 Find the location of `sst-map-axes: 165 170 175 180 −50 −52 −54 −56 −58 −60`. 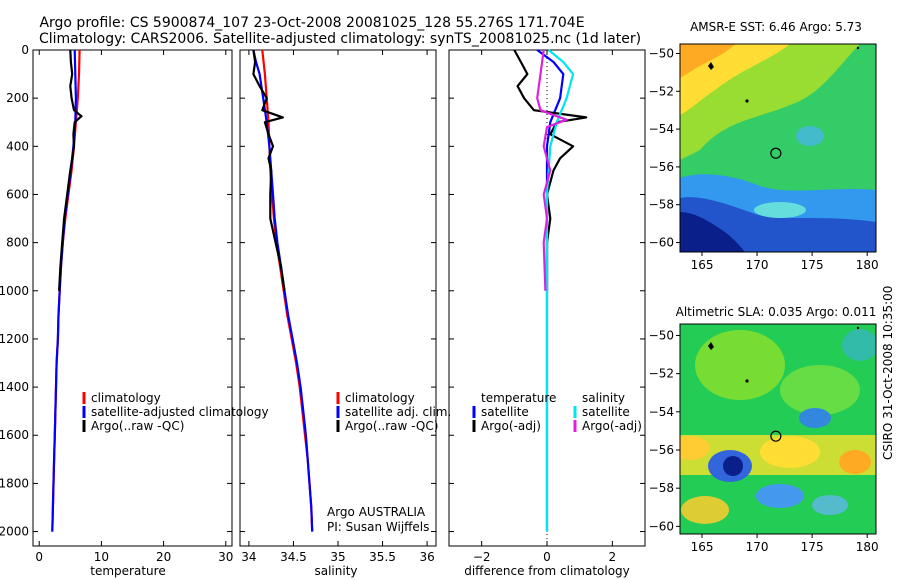

sst-map-axes: 165 170 175 180 −50 −52 −54 −56 −58 −60 is located at coordinates (764, 157).